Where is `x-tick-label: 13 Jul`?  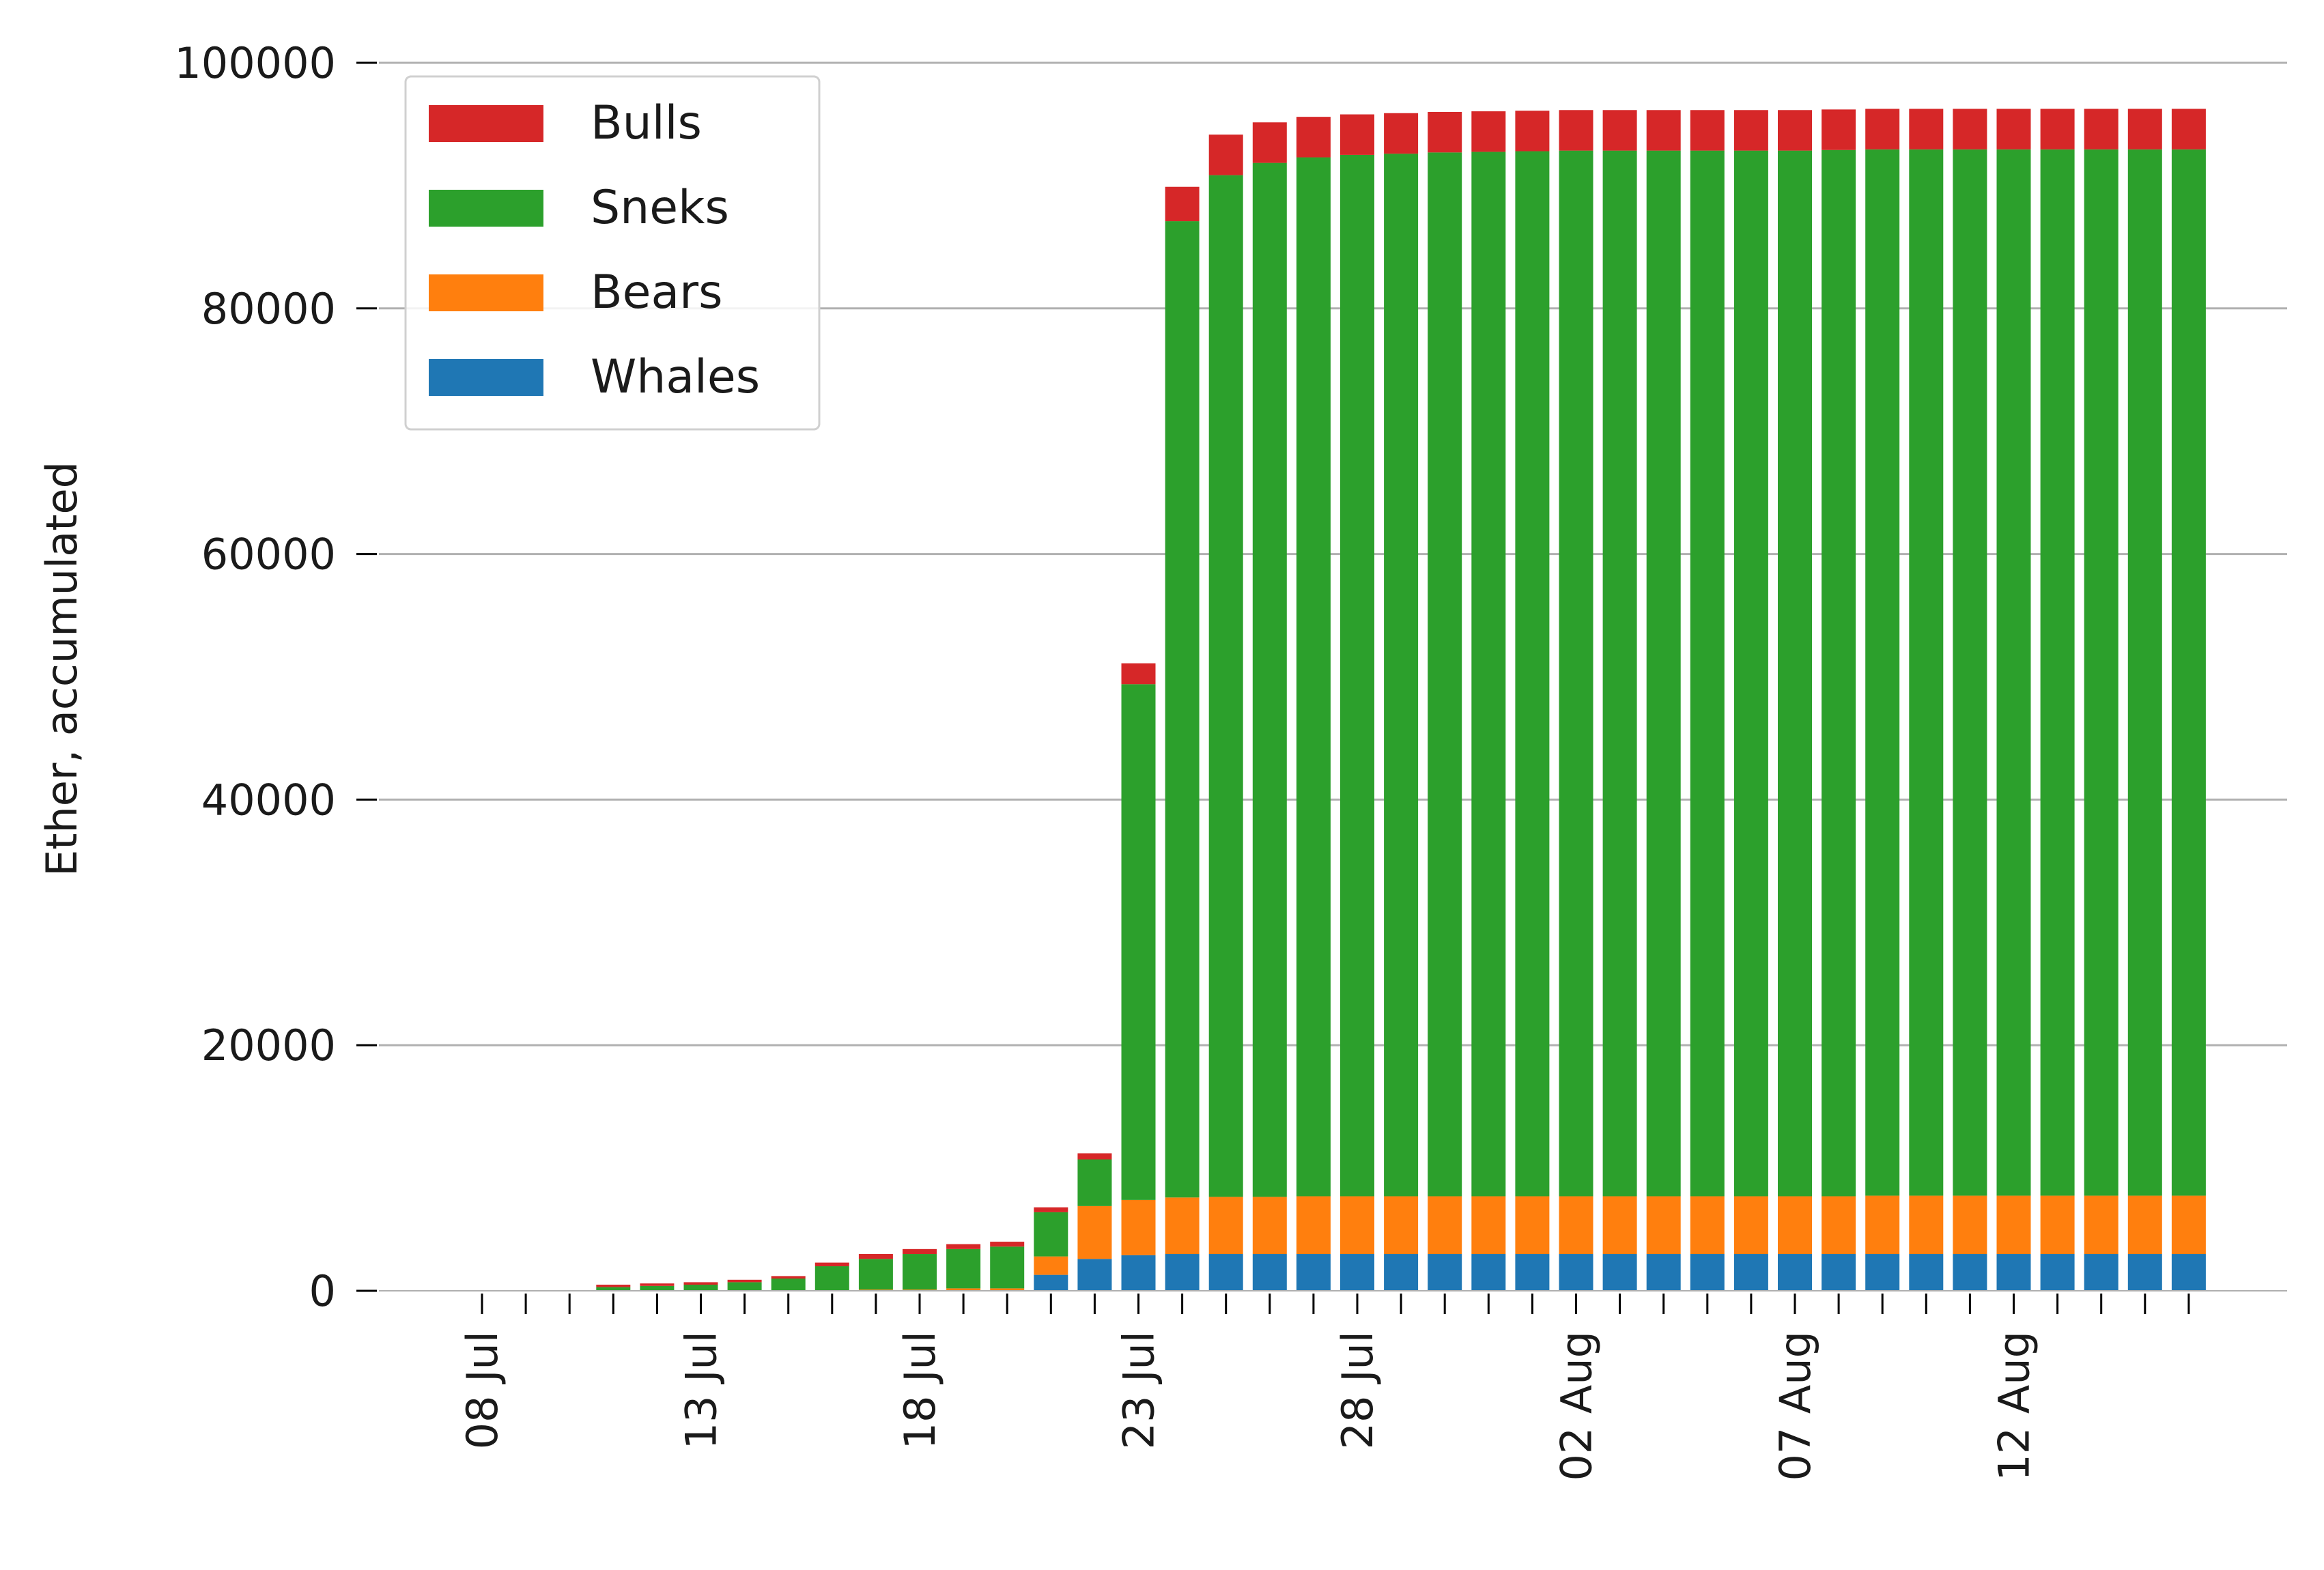
x-tick-label: 13 Jul is located at coordinates (702, 1390).